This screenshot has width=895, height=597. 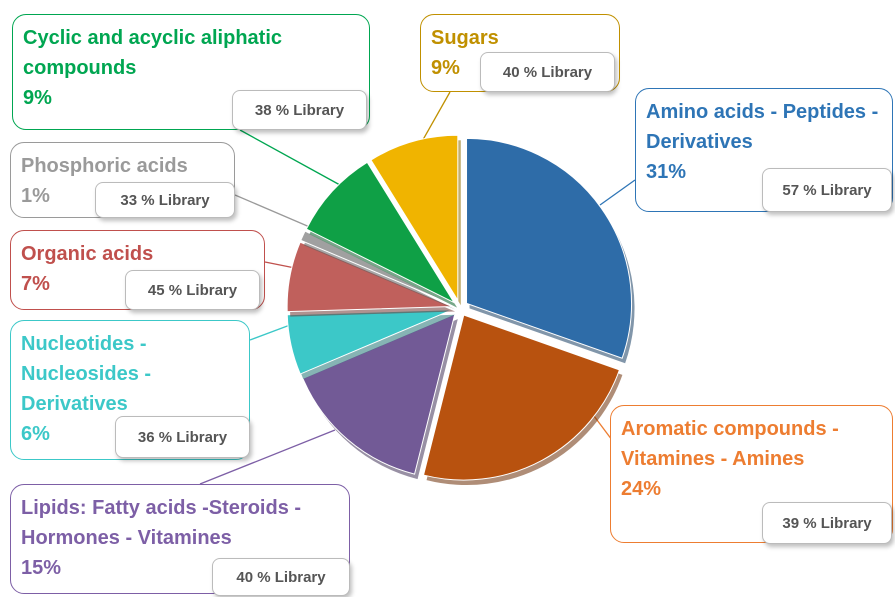 I want to click on library-label: 39 % Library, so click(x=827, y=523).